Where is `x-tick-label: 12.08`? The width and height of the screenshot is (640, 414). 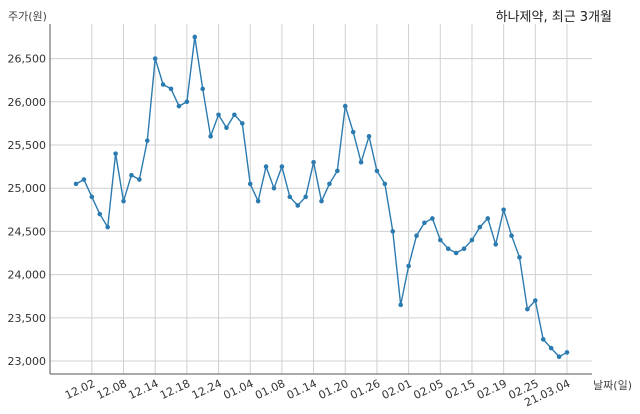 x-tick-label: 12.08 is located at coordinates (112, 389).